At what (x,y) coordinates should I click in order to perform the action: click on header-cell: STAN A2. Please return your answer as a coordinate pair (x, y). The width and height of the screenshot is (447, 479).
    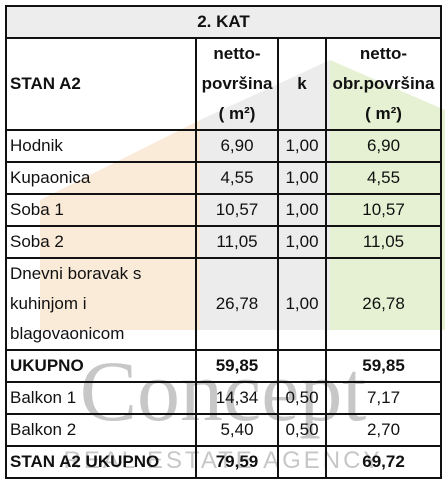
    Looking at the image, I should click on (101, 84).